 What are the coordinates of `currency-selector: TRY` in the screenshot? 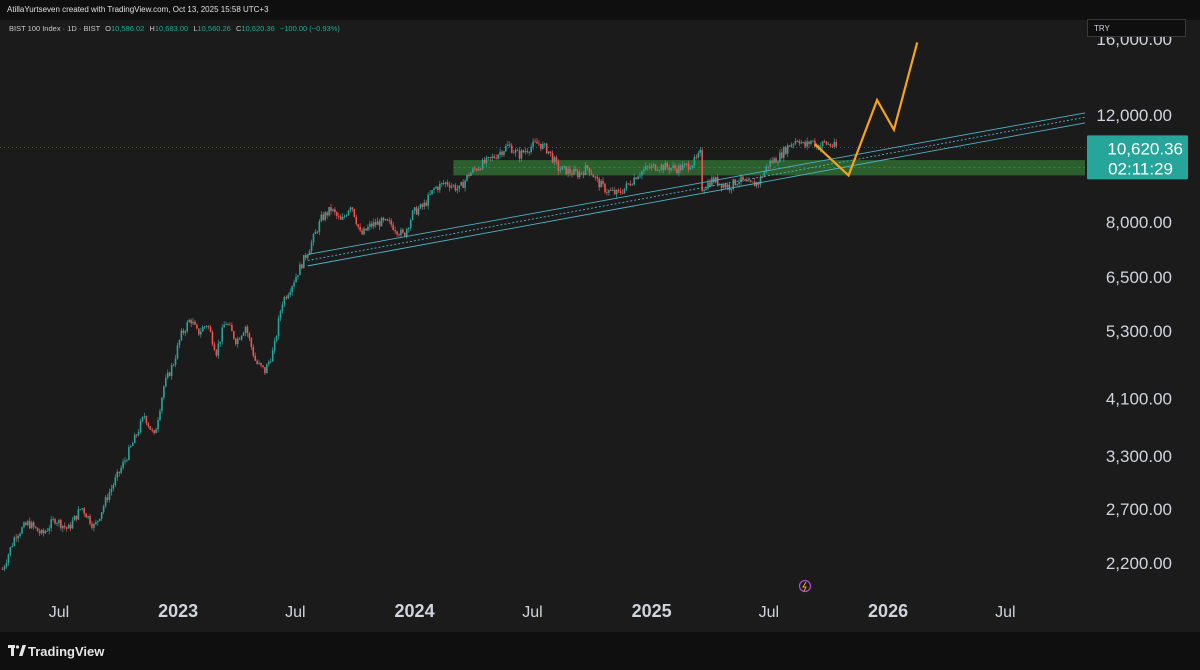 It's located at (1136, 28).